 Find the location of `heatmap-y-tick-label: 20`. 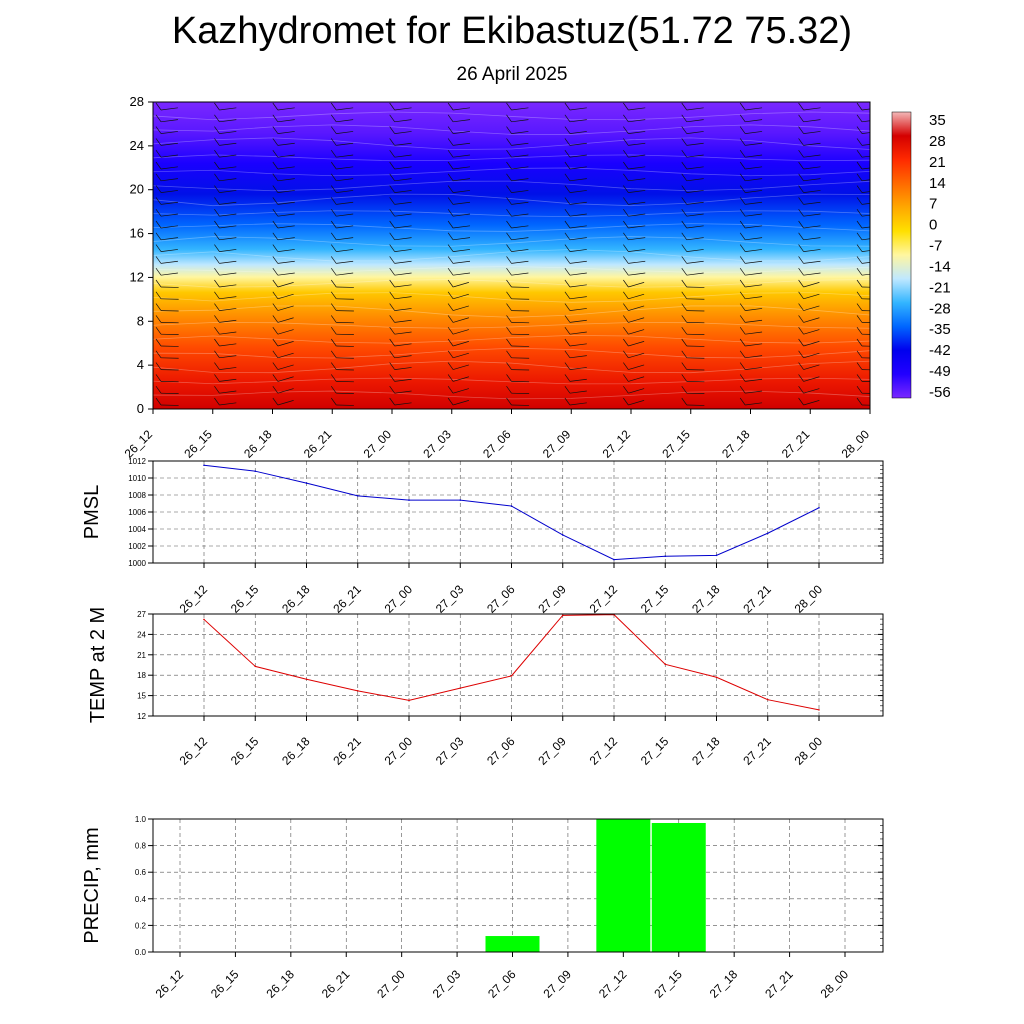

heatmap-y-tick-label: 20 is located at coordinates (137, 189).